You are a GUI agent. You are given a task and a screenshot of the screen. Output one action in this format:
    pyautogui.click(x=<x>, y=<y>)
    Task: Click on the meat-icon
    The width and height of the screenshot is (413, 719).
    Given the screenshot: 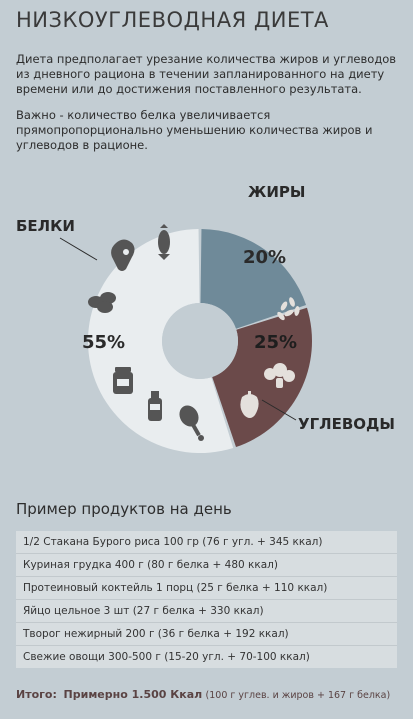 What is the action you would take?
    pyautogui.click(x=123, y=255)
    